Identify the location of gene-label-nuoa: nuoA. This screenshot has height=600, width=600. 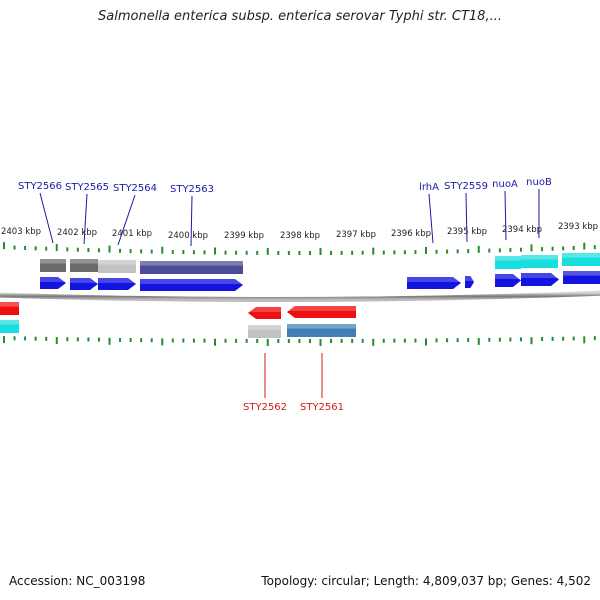
(505, 184).